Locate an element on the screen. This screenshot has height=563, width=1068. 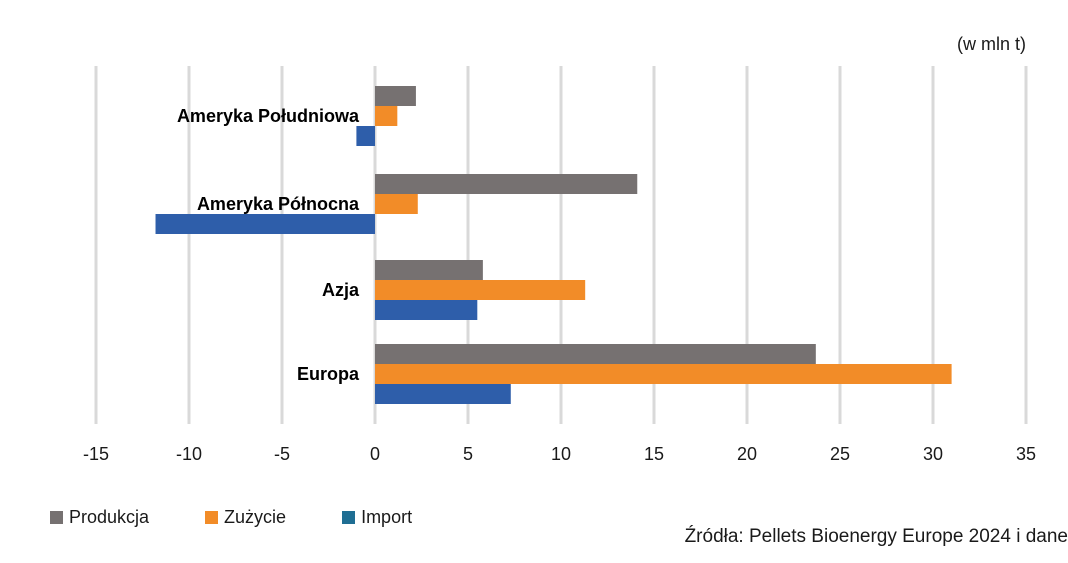
x-tick-label: 5 is located at coordinates (468, 454).